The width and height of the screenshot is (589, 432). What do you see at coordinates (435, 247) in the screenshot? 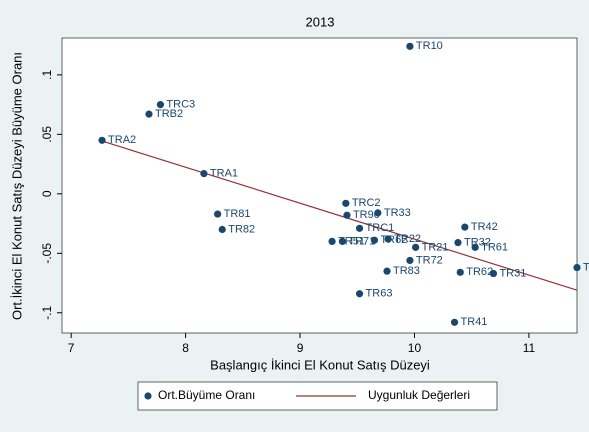
I see `point-label: TR21` at bounding box center [435, 247].